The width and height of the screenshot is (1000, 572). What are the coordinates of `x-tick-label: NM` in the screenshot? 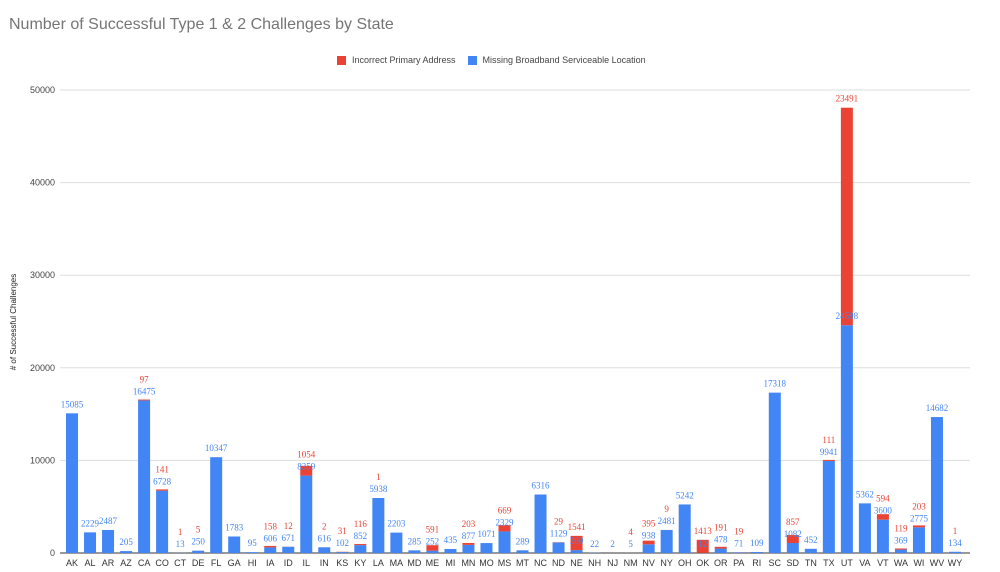 It's located at (631, 563).